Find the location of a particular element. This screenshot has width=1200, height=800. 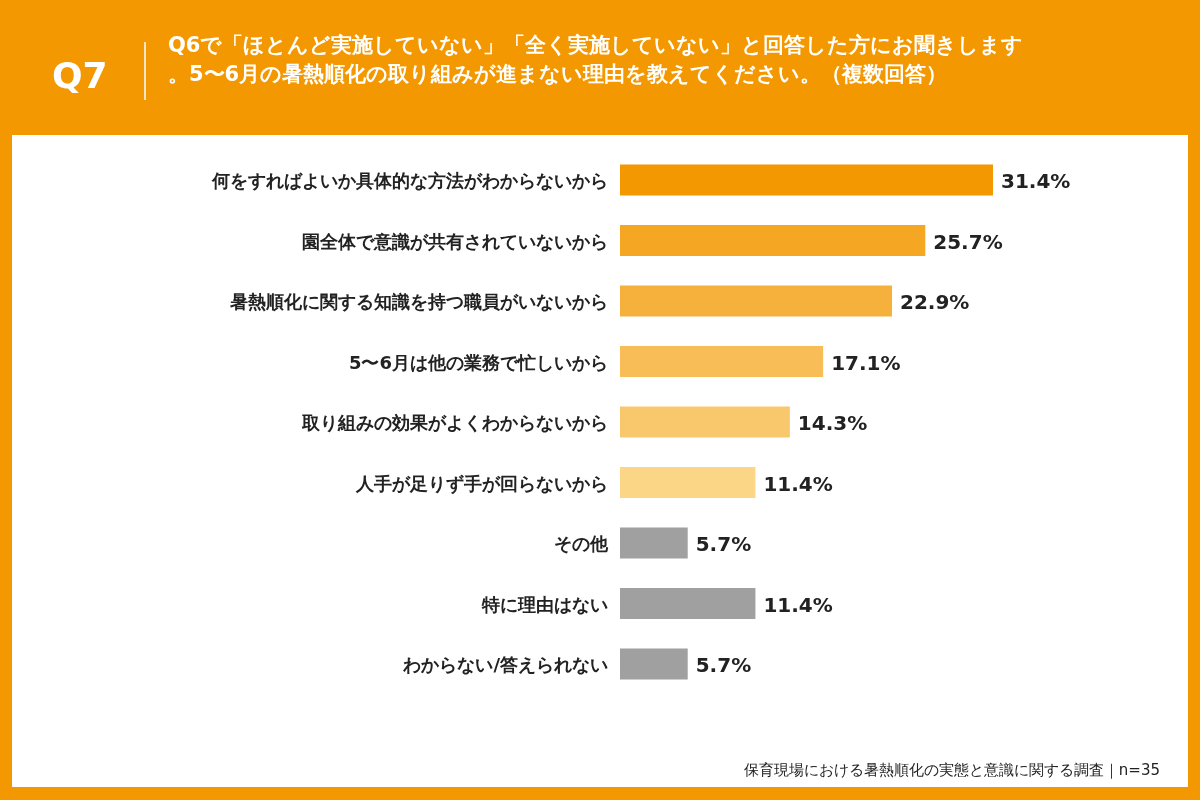

text: 保育現場における暑熱順化の実態と意識に関する調査｜n=35 is located at coordinates (951, 770).